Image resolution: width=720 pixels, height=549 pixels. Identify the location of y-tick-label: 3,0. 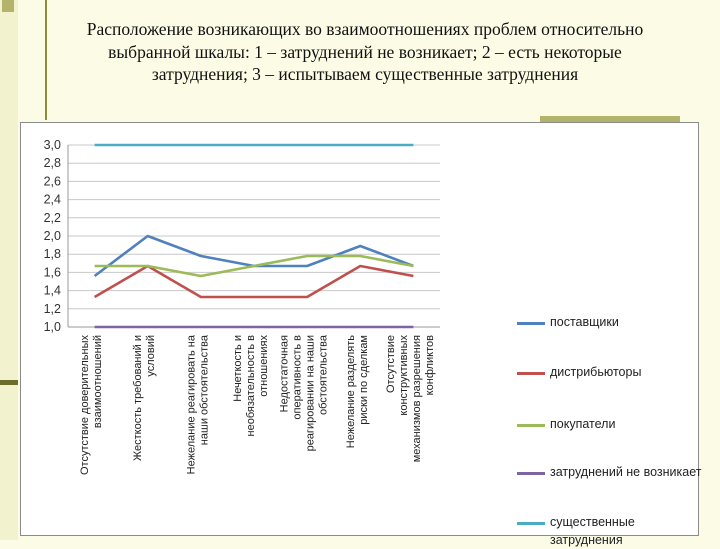
(52, 145).